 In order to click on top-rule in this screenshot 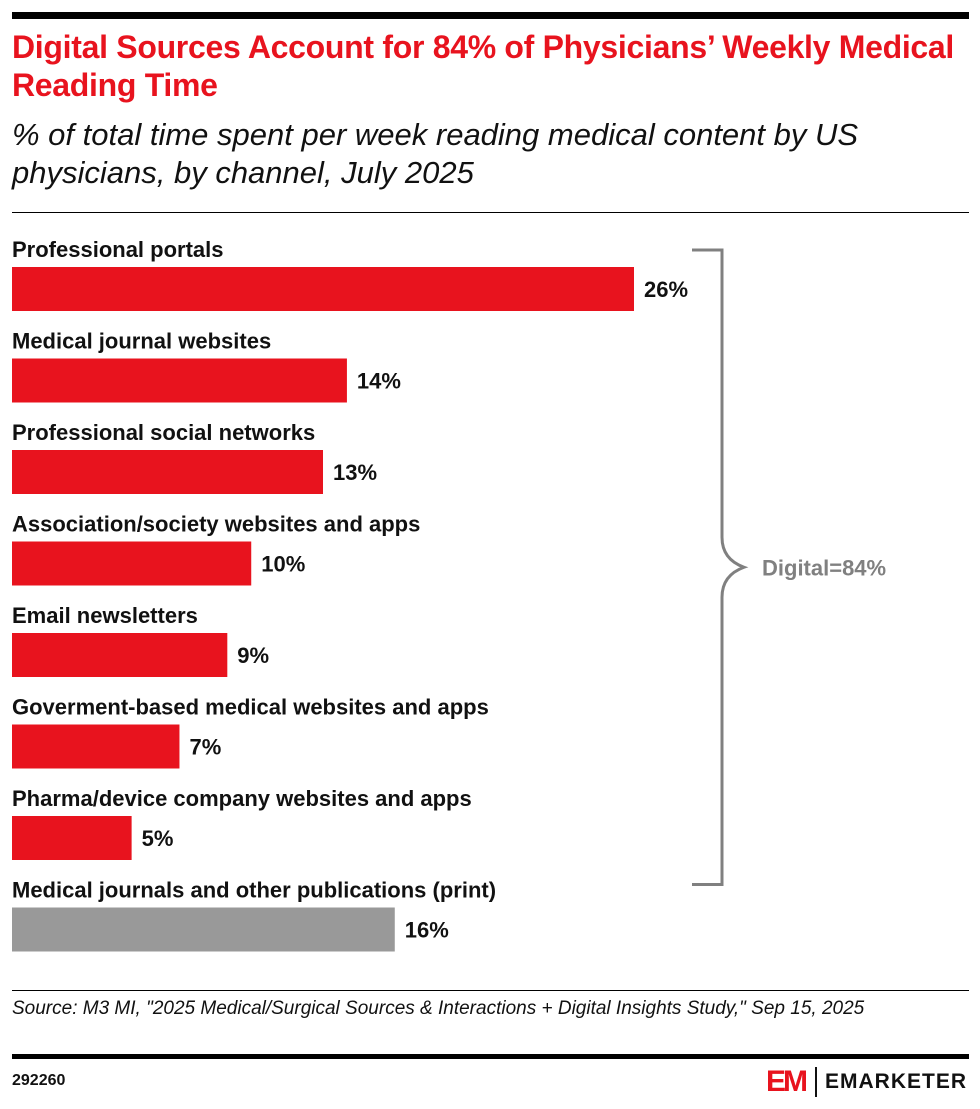, I will do `click(490, 15)`.